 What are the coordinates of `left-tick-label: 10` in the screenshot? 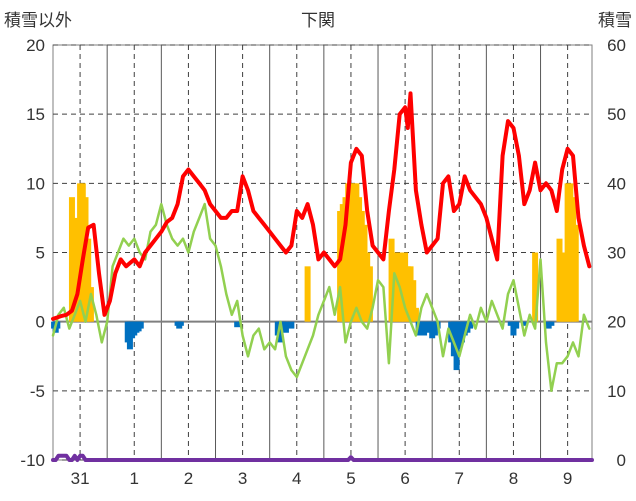 It's located at (35, 183).